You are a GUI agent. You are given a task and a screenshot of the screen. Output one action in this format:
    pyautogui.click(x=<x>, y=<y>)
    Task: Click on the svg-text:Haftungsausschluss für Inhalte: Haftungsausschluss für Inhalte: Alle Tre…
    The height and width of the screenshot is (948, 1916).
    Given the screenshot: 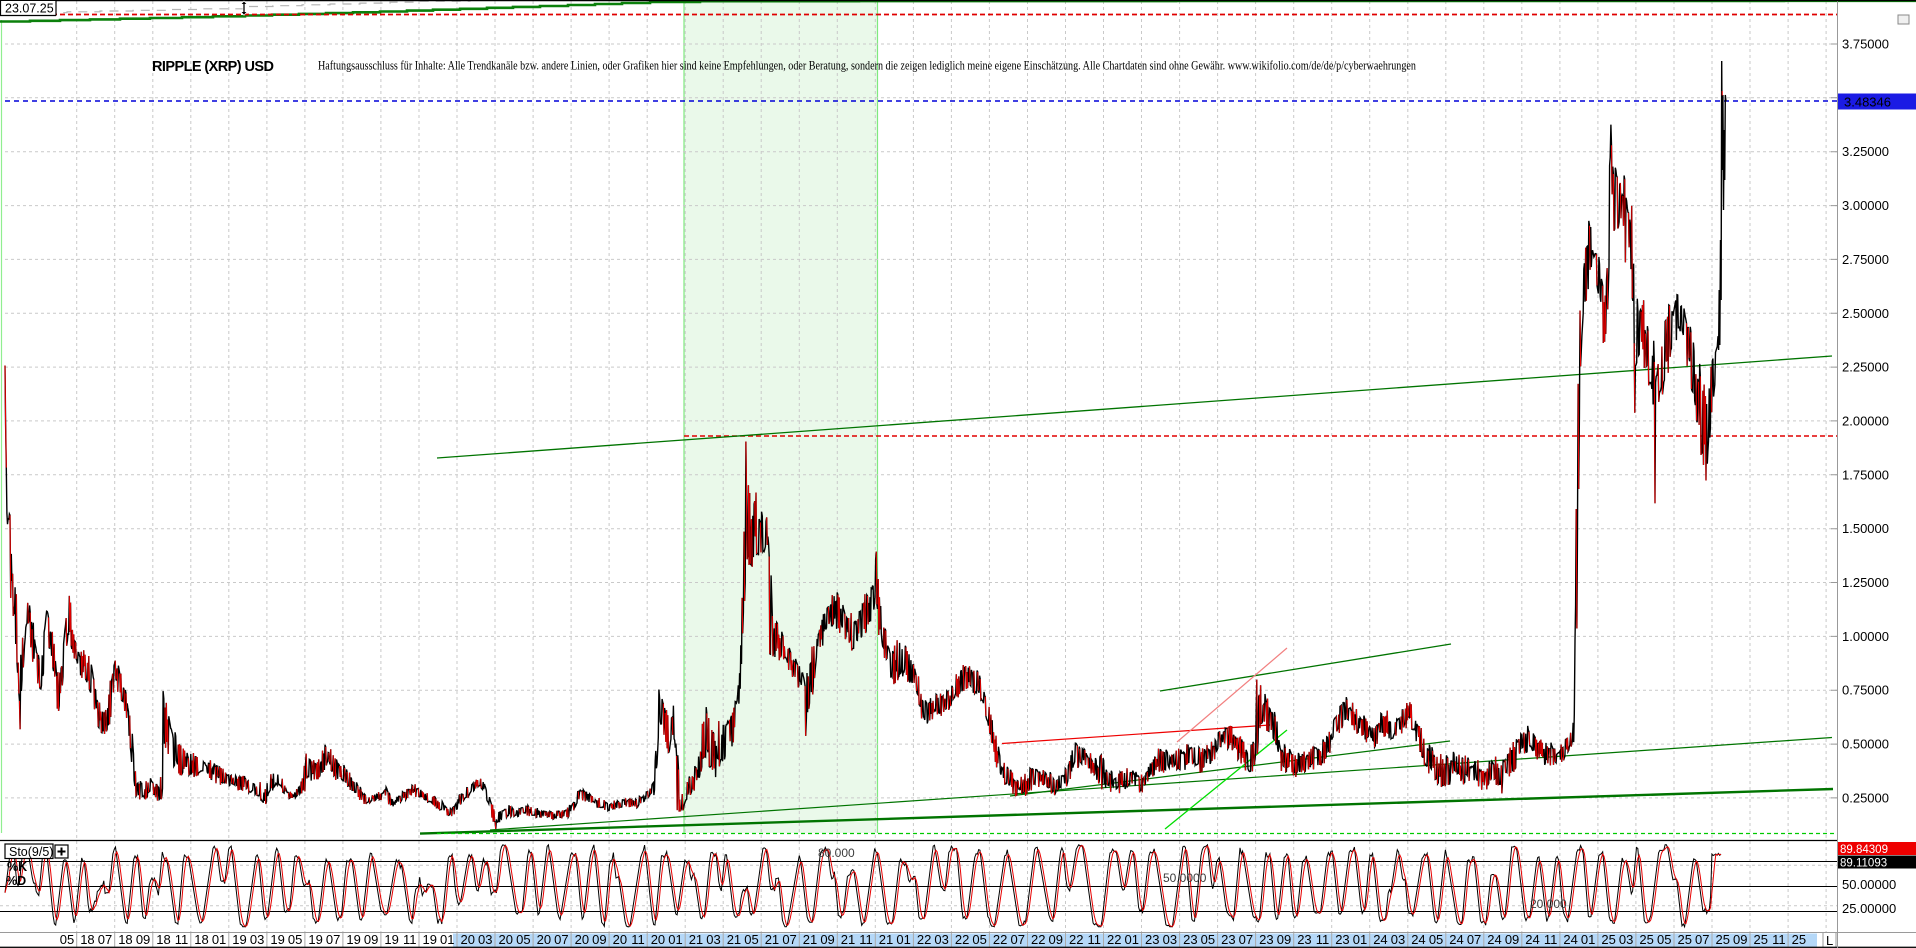 What is the action you would take?
    pyautogui.click(x=867, y=65)
    